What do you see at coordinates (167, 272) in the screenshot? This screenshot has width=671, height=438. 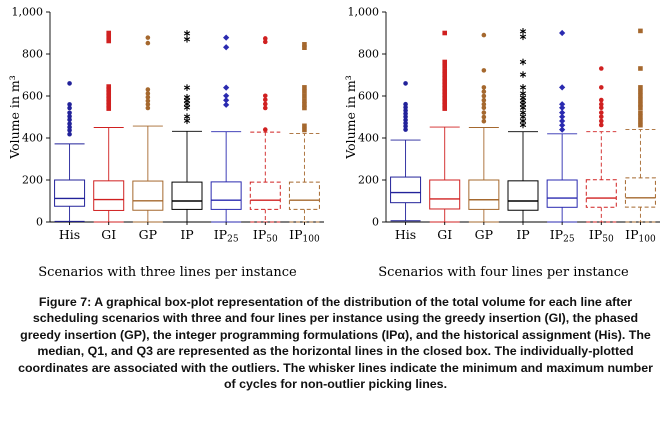 I see `subplot-caption-three-lines: Scenarios with three lines per instance` at bounding box center [167, 272].